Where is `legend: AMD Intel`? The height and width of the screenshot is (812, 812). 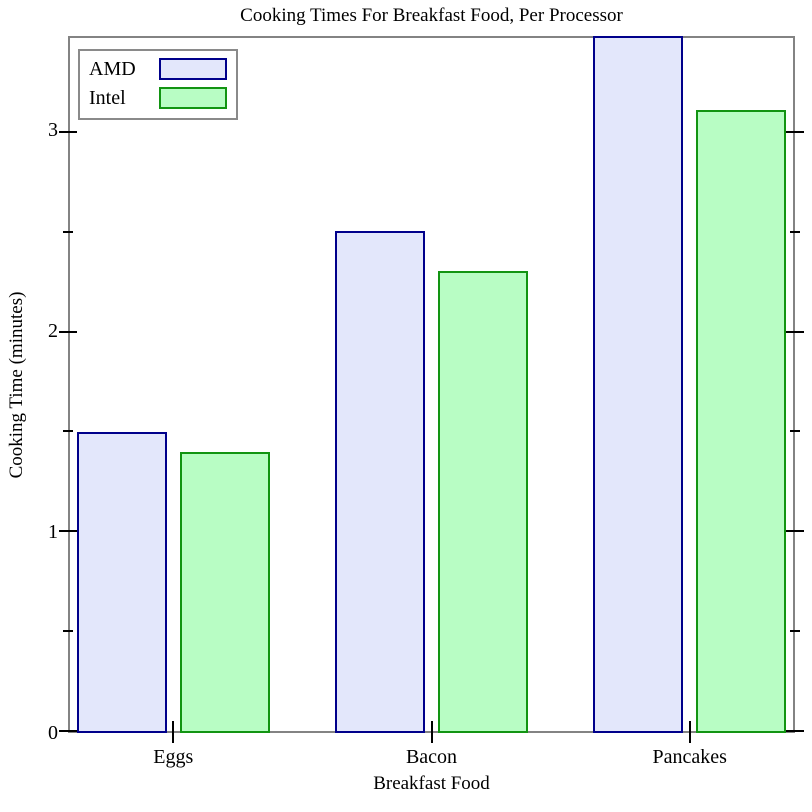
legend: AMD Intel is located at coordinates (158, 84).